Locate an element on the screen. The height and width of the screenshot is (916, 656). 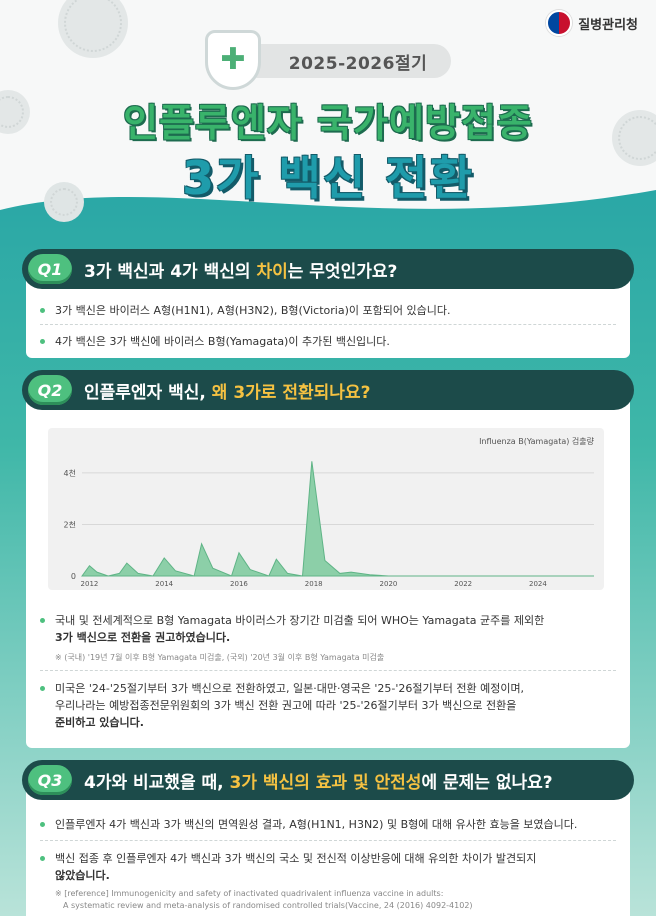
y-tick-label: 4천 is located at coordinates (70, 473).